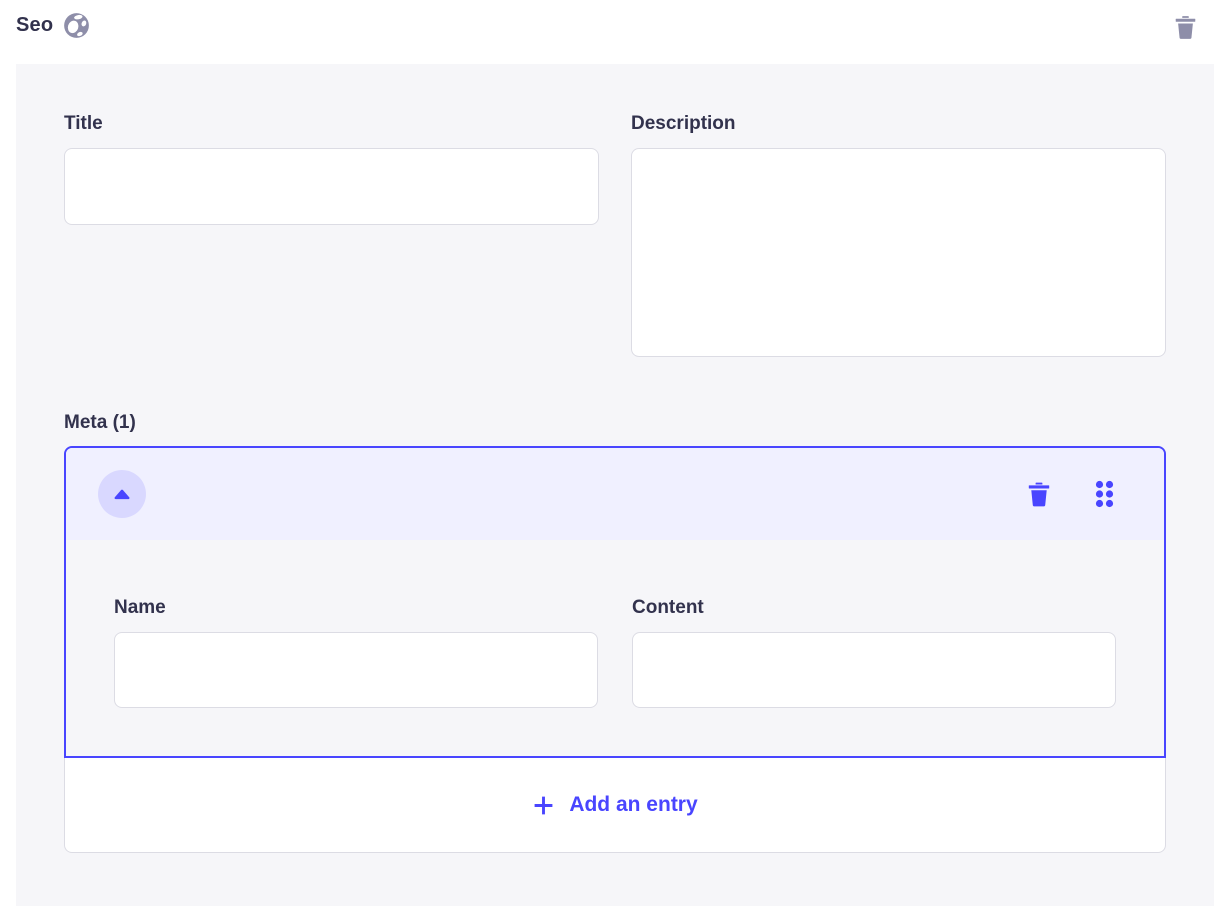 The image size is (1230, 920). I want to click on description-field: Description, so click(898, 234).